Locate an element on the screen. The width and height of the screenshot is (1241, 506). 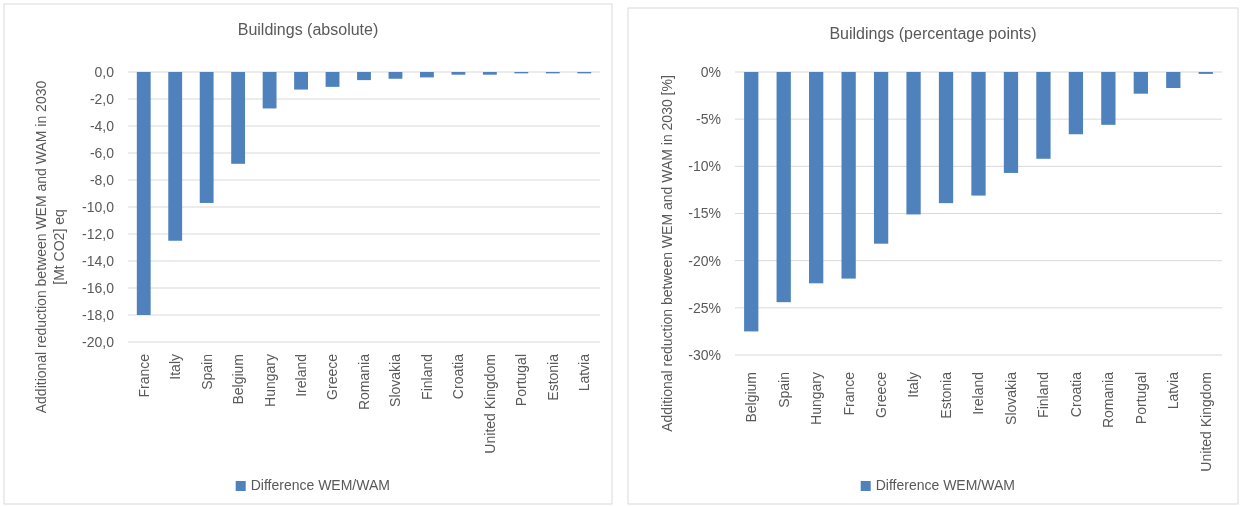
y-tick-label: -4,0 is located at coordinates (102, 125).